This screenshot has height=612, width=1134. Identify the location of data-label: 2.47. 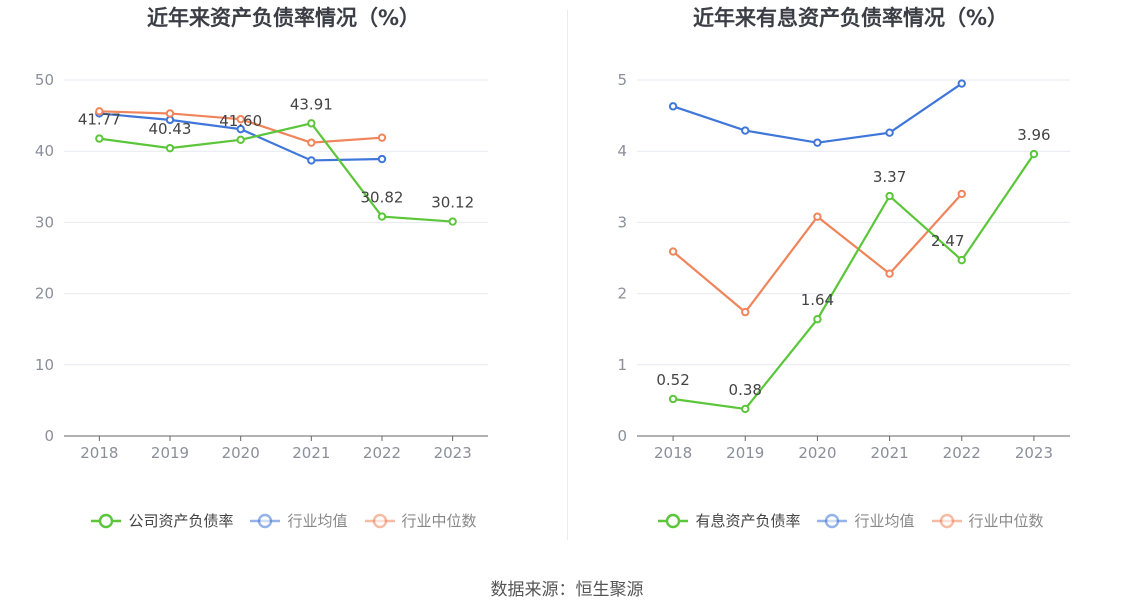
(947, 241).